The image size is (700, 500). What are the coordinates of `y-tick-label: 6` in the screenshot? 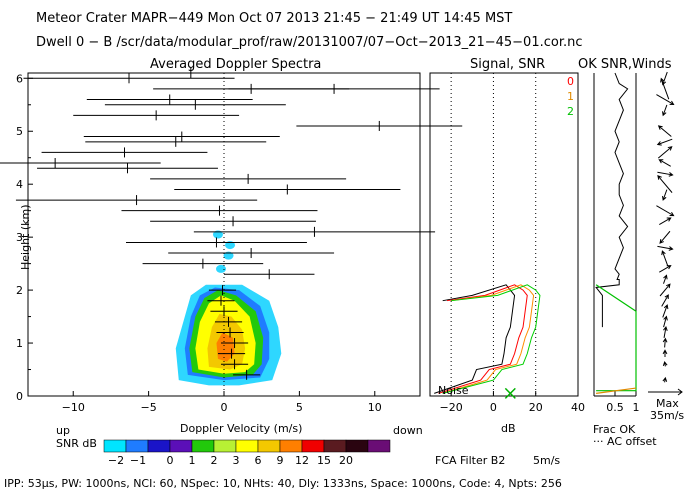 It's located at (19, 78).